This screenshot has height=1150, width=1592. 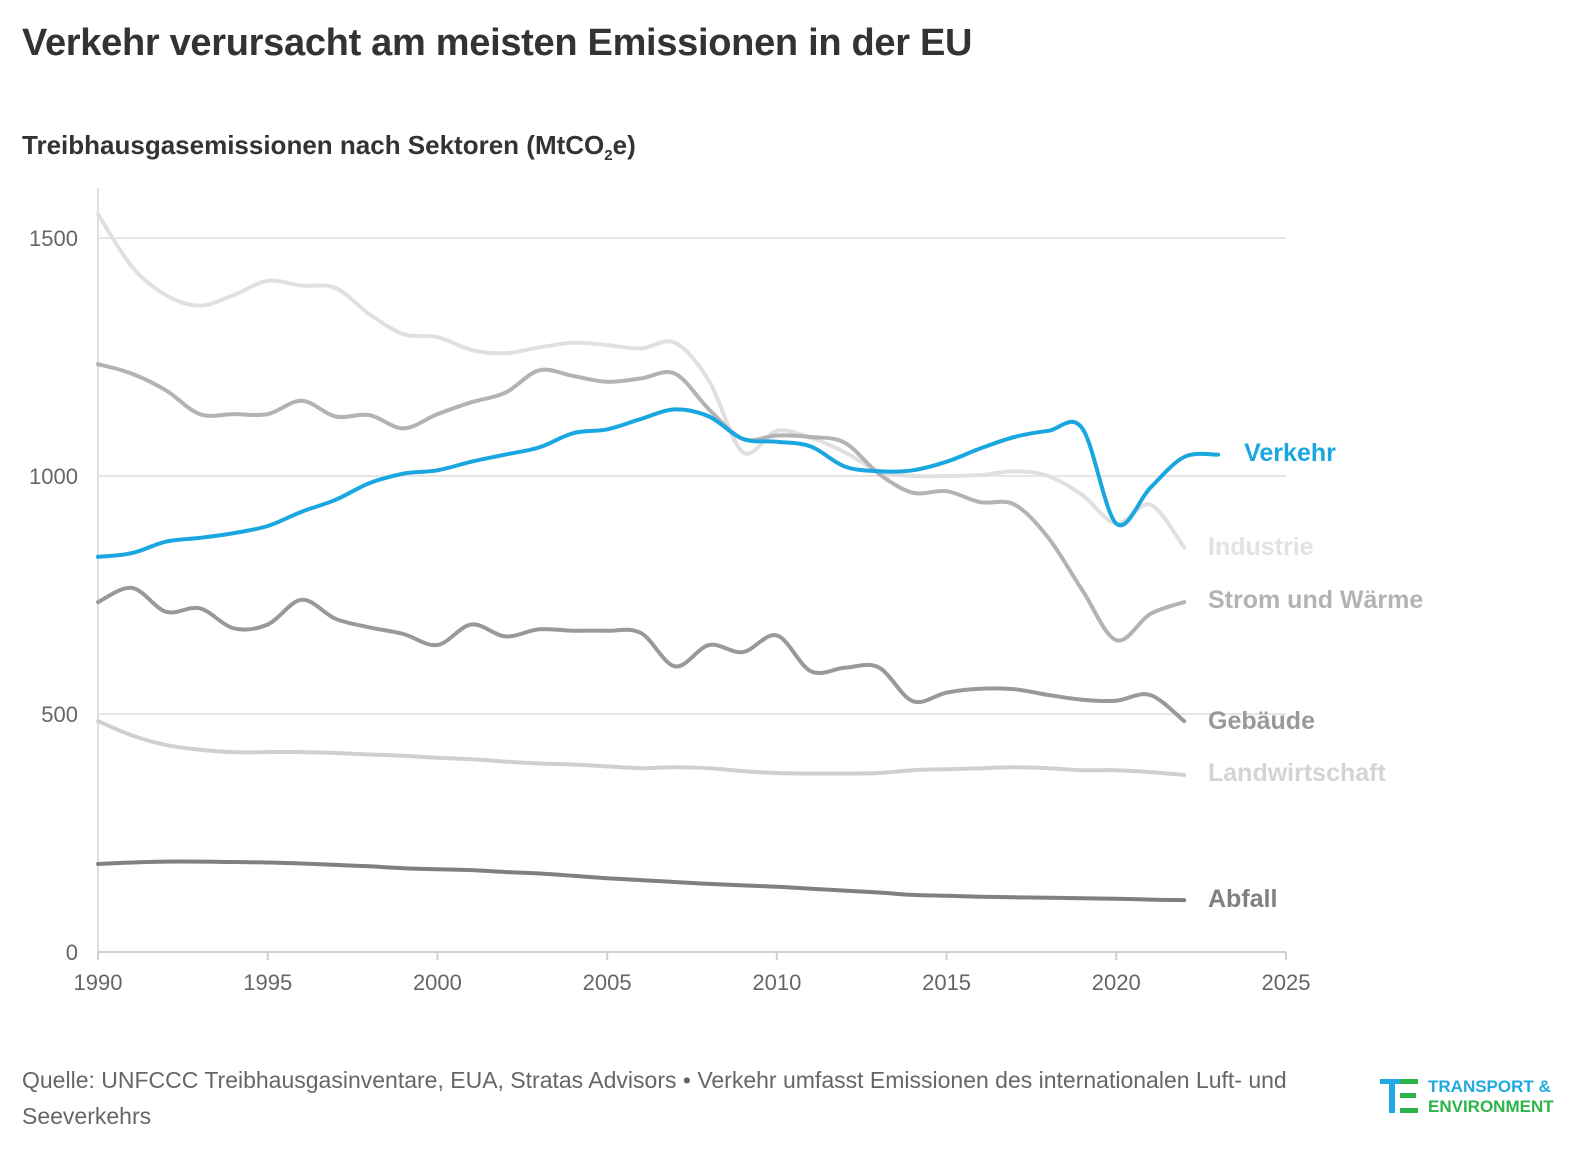 I want to click on x-tick-label: 2015, so click(x=946, y=982).